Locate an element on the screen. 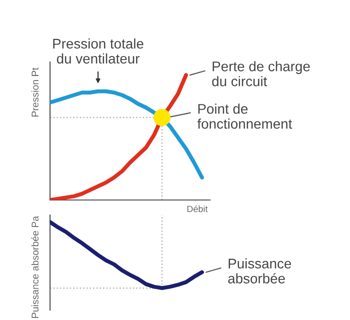 This screenshot has height=320, width=350. text: Pression totale du ventilateur is located at coordinates (98, 51).